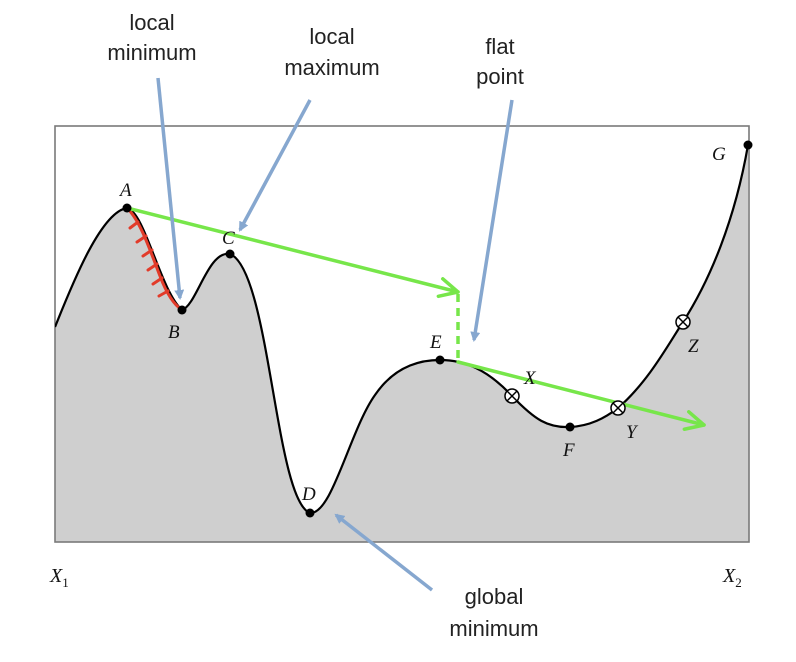  I want to click on callout-local-minimum-line1: local, so click(151, 22).